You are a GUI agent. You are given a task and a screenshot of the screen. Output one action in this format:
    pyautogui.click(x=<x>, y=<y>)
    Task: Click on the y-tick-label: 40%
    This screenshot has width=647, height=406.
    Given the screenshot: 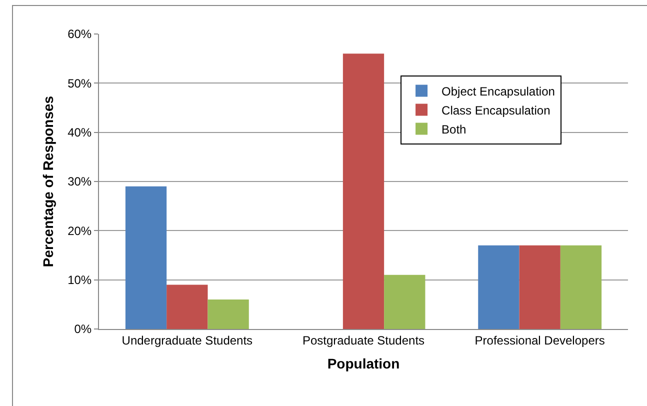 What is the action you would take?
    pyautogui.click(x=80, y=133)
    